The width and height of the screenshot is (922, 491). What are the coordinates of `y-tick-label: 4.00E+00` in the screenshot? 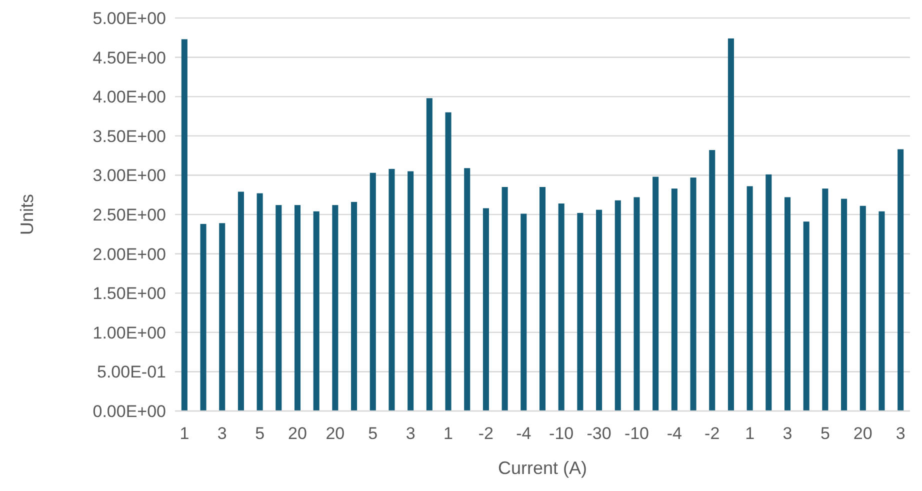 It's located at (129, 97).